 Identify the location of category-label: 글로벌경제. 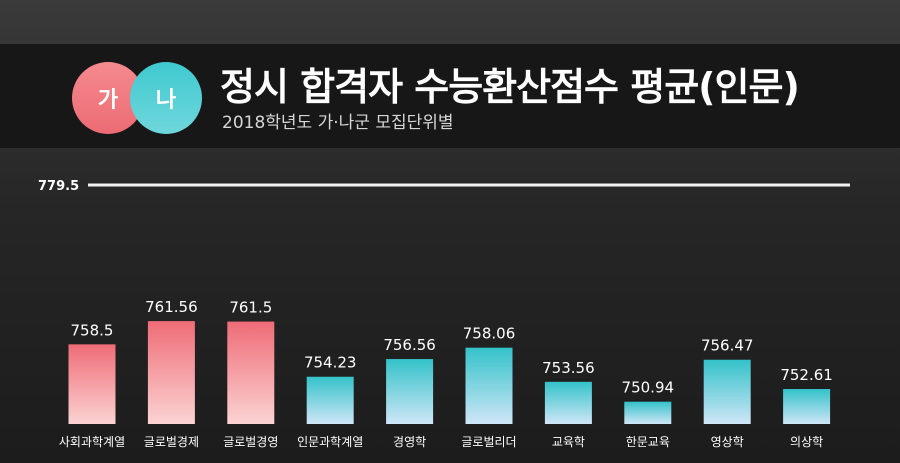
(171, 442).